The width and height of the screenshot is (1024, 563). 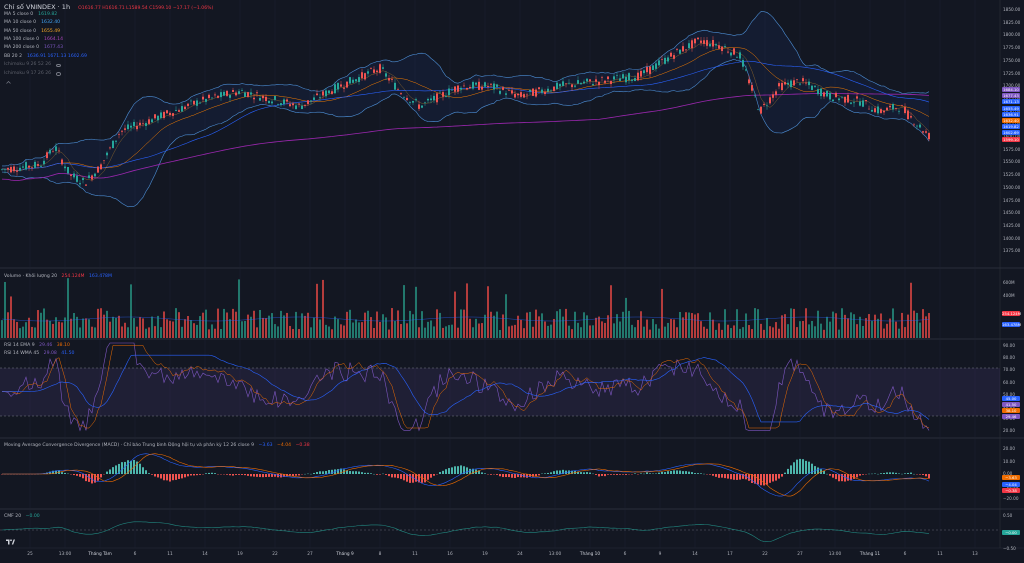 What do you see at coordinates (45, 74) in the screenshot?
I see `indicator-row: Ichimoku 9 17 26 26` at bounding box center [45, 74].